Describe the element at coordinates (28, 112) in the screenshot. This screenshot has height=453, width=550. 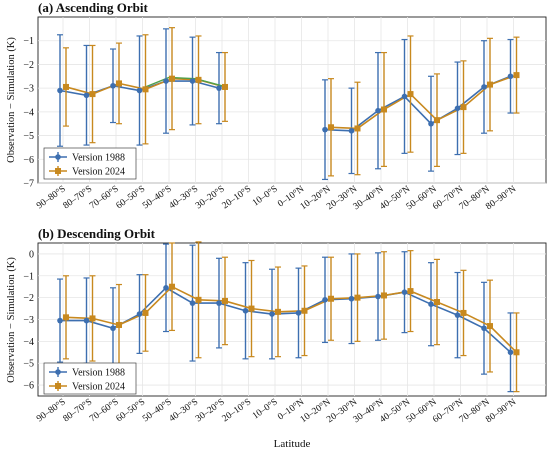
I see `panel-a-y-axis: −7 −6 −5 −4 −3 −2 −1` at that location.